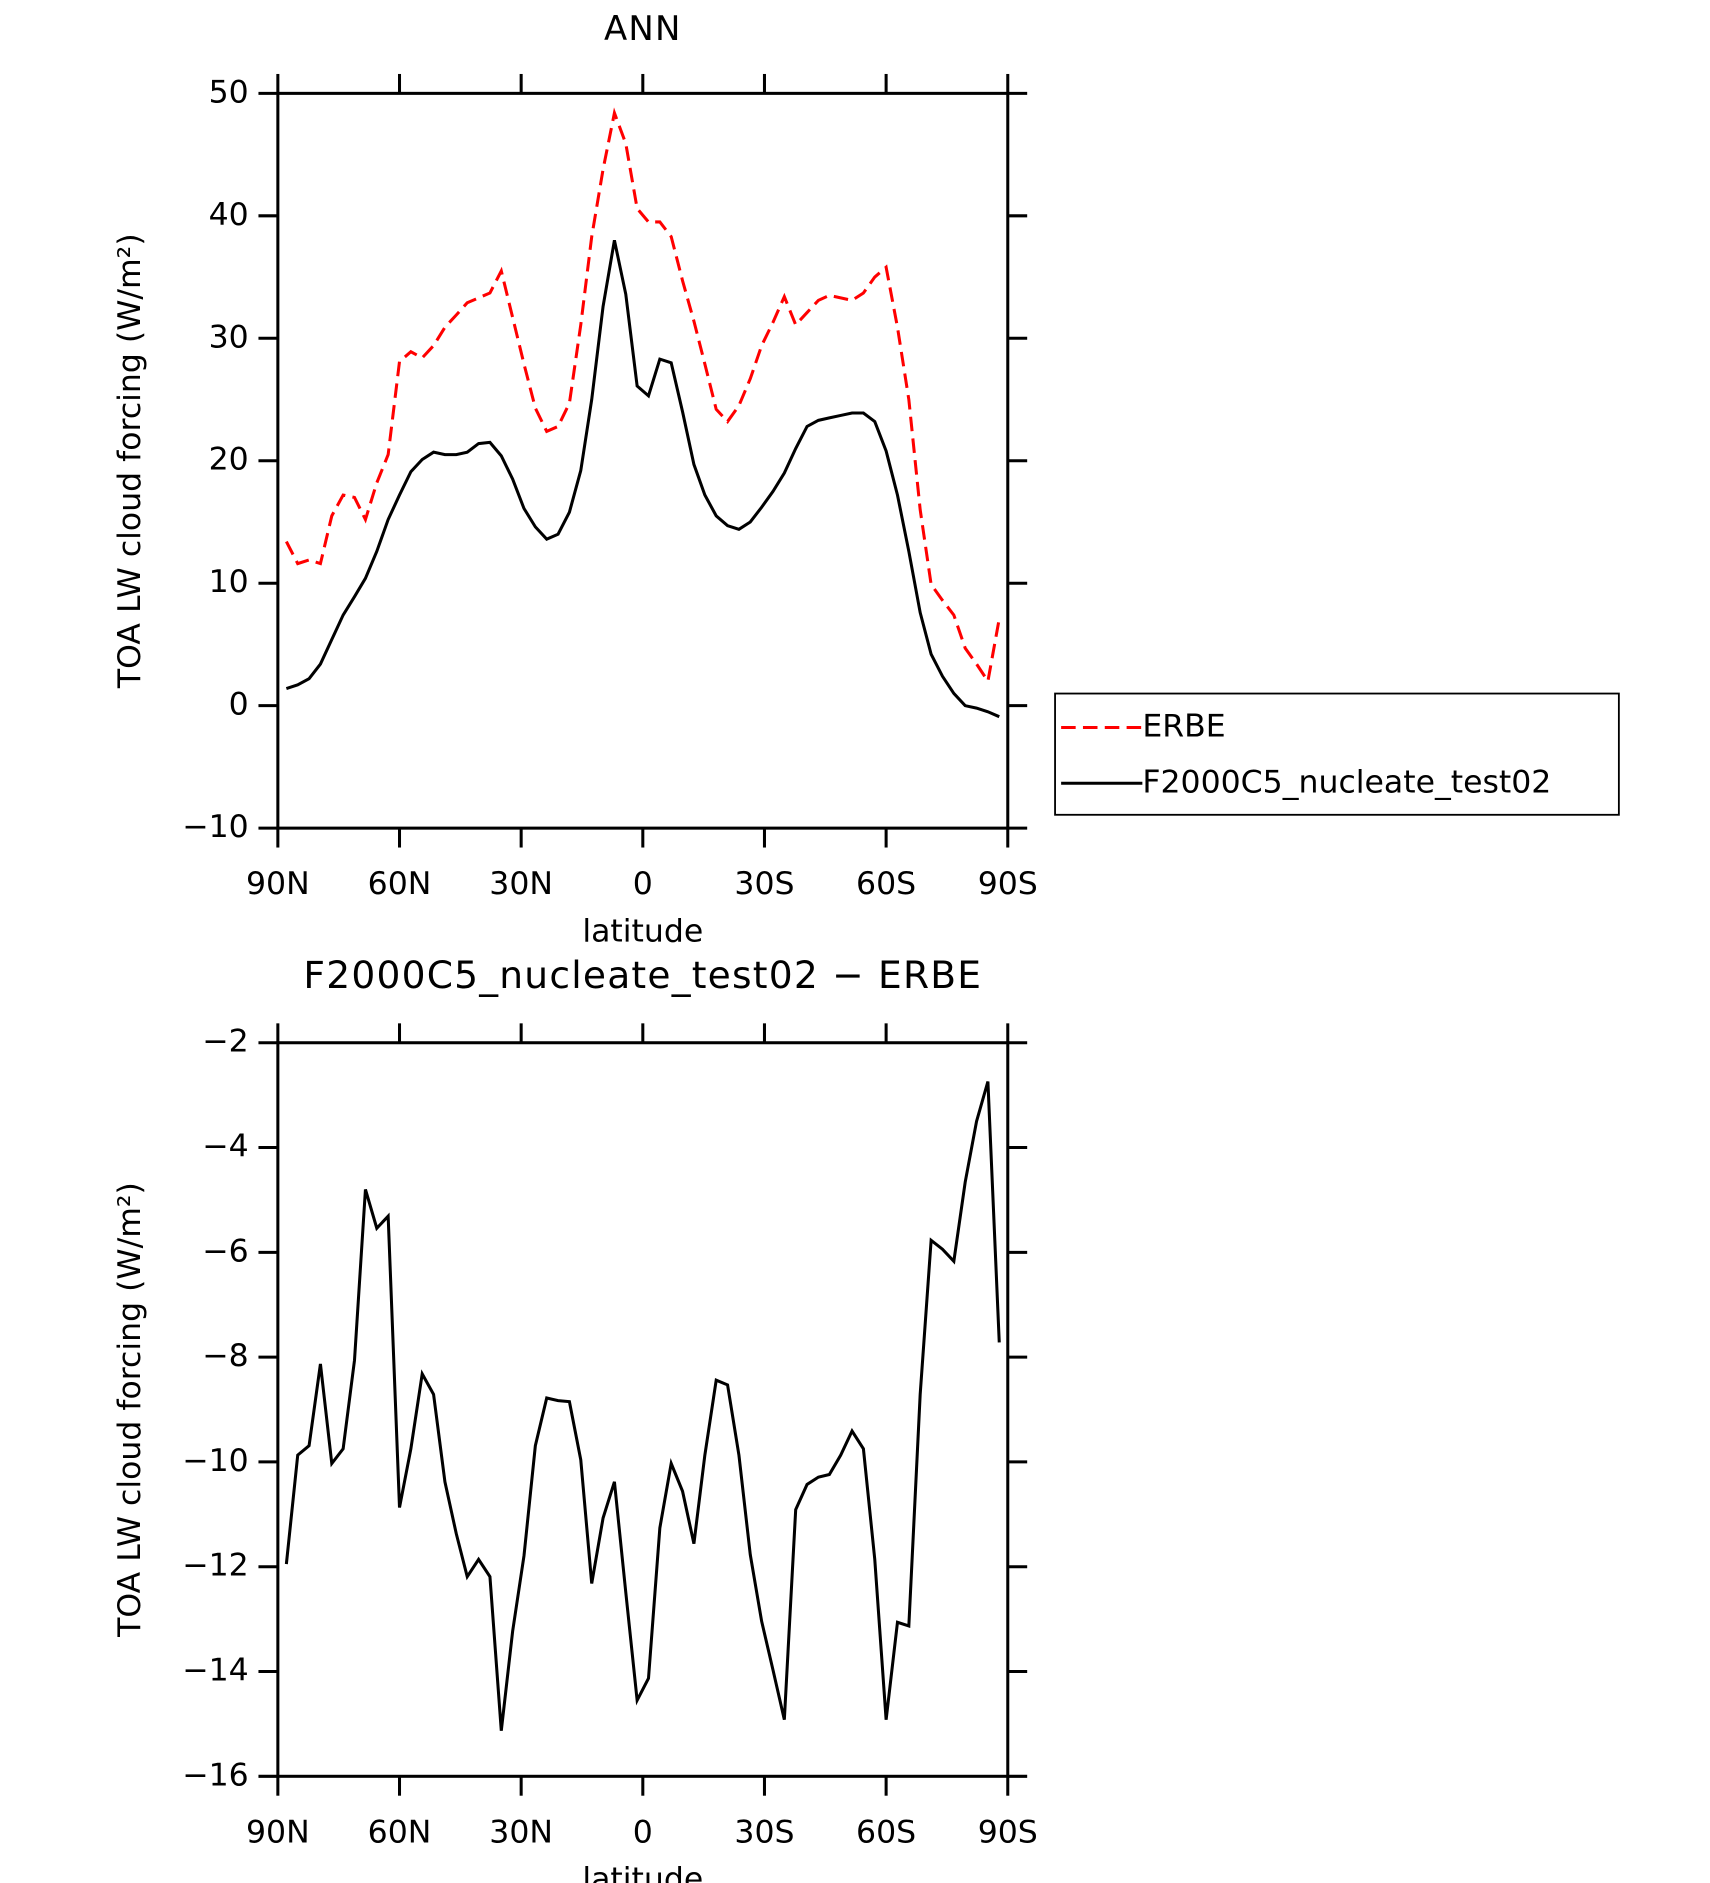 This screenshot has height=1883, width=1710. What do you see at coordinates (1183, 726) in the screenshot?
I see `legend-label: ERBE` at bounding box center [1183, 726].